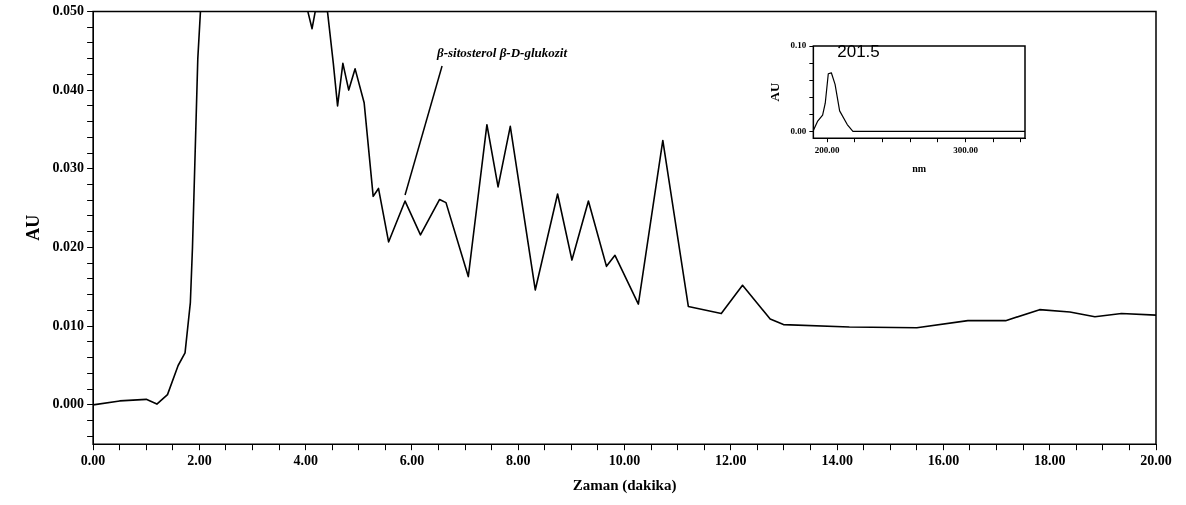 Image resolution: width=1186 pixels, height=505 pixels. What do you see at coordinates (68, 325) in the screenshot?
I see `y-tick-label: 0.010` at bounding box center [68, 325].